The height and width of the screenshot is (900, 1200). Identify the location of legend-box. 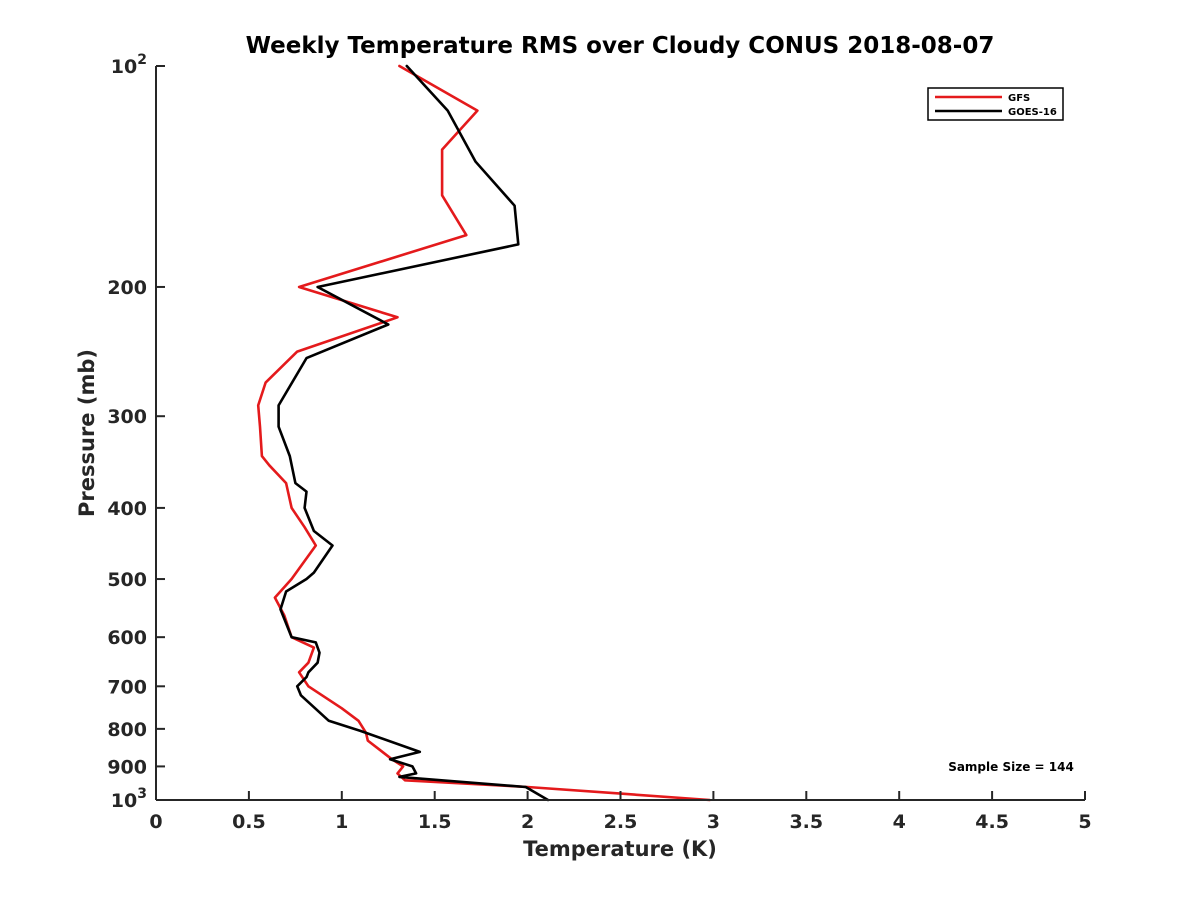
(995, 104).